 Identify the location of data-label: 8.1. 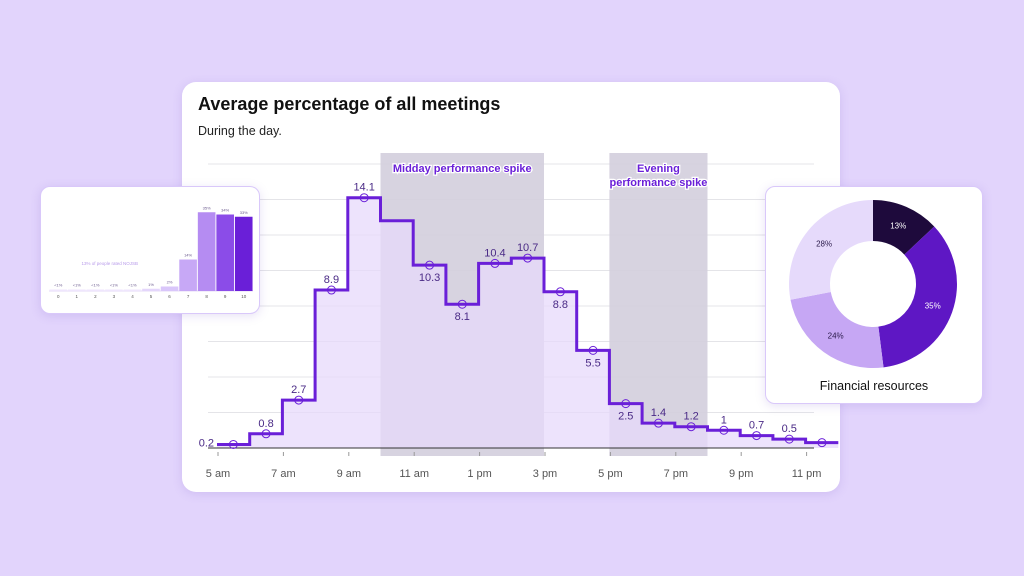
(462, 317).